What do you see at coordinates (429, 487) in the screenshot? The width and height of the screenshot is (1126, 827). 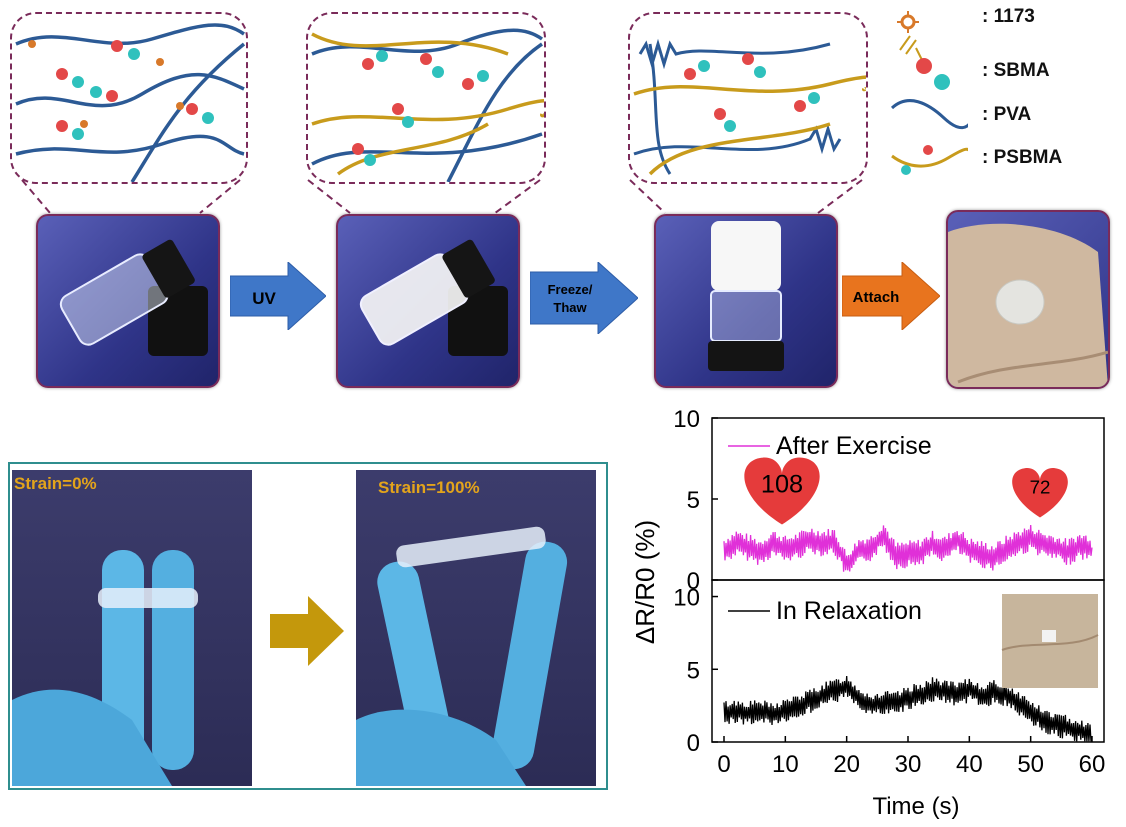 I see `strain-100-label: Strain=100%` at bounding box center [429, 487].